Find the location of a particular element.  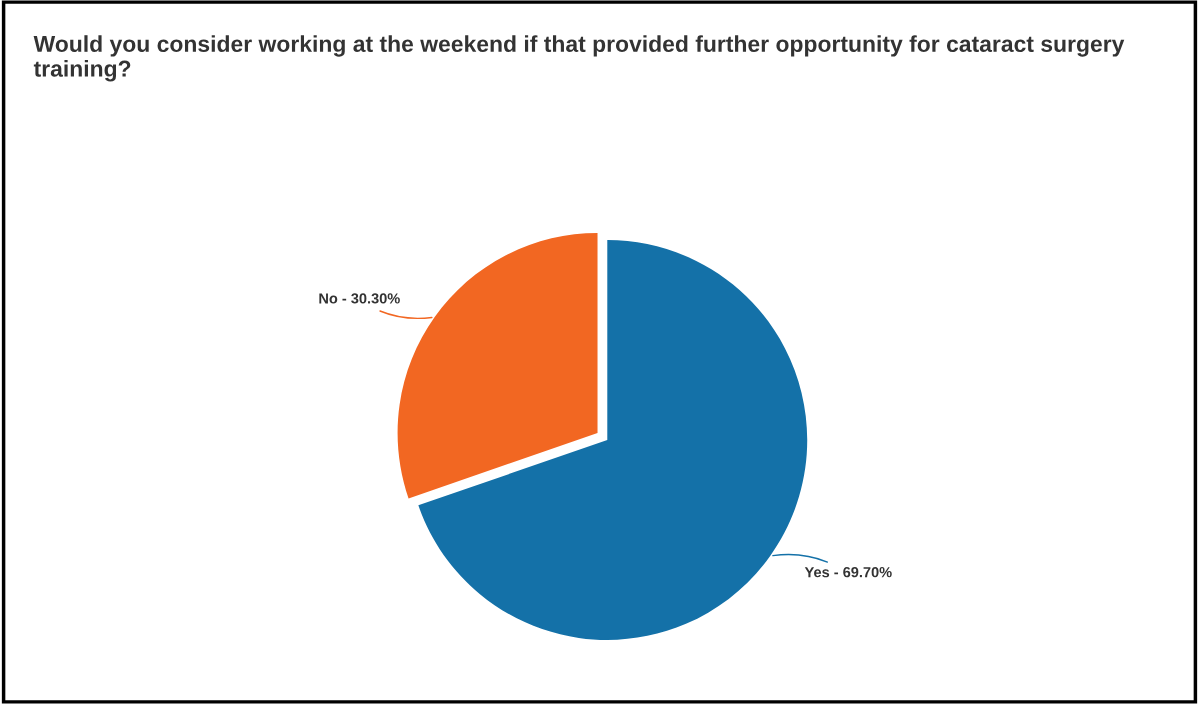

slice-label: No - 30.30% is located at coordinates (359, 298).